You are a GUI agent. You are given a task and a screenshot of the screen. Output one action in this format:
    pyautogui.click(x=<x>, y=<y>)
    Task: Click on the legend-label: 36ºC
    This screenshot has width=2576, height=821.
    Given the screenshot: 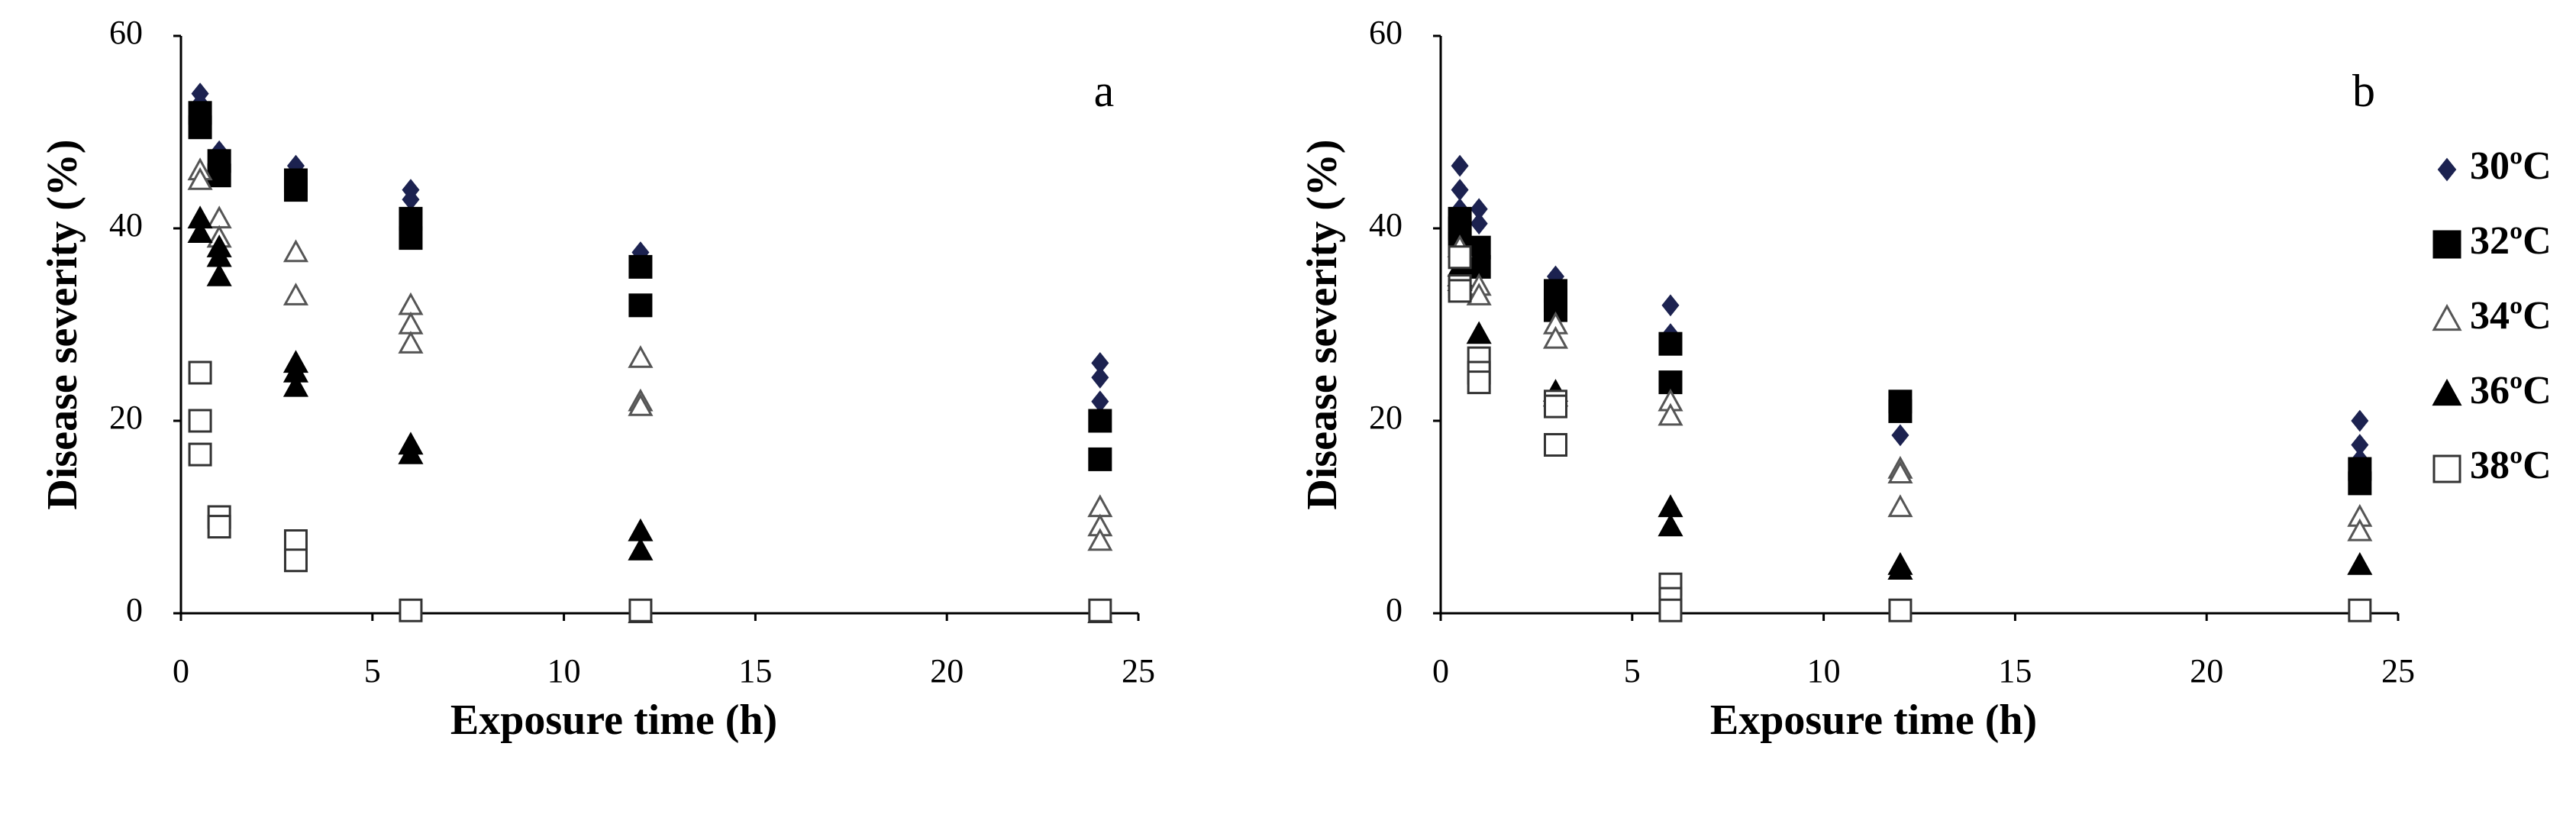 What is the action you would take?
    pyautogui.click(x=2511, y=390)
    